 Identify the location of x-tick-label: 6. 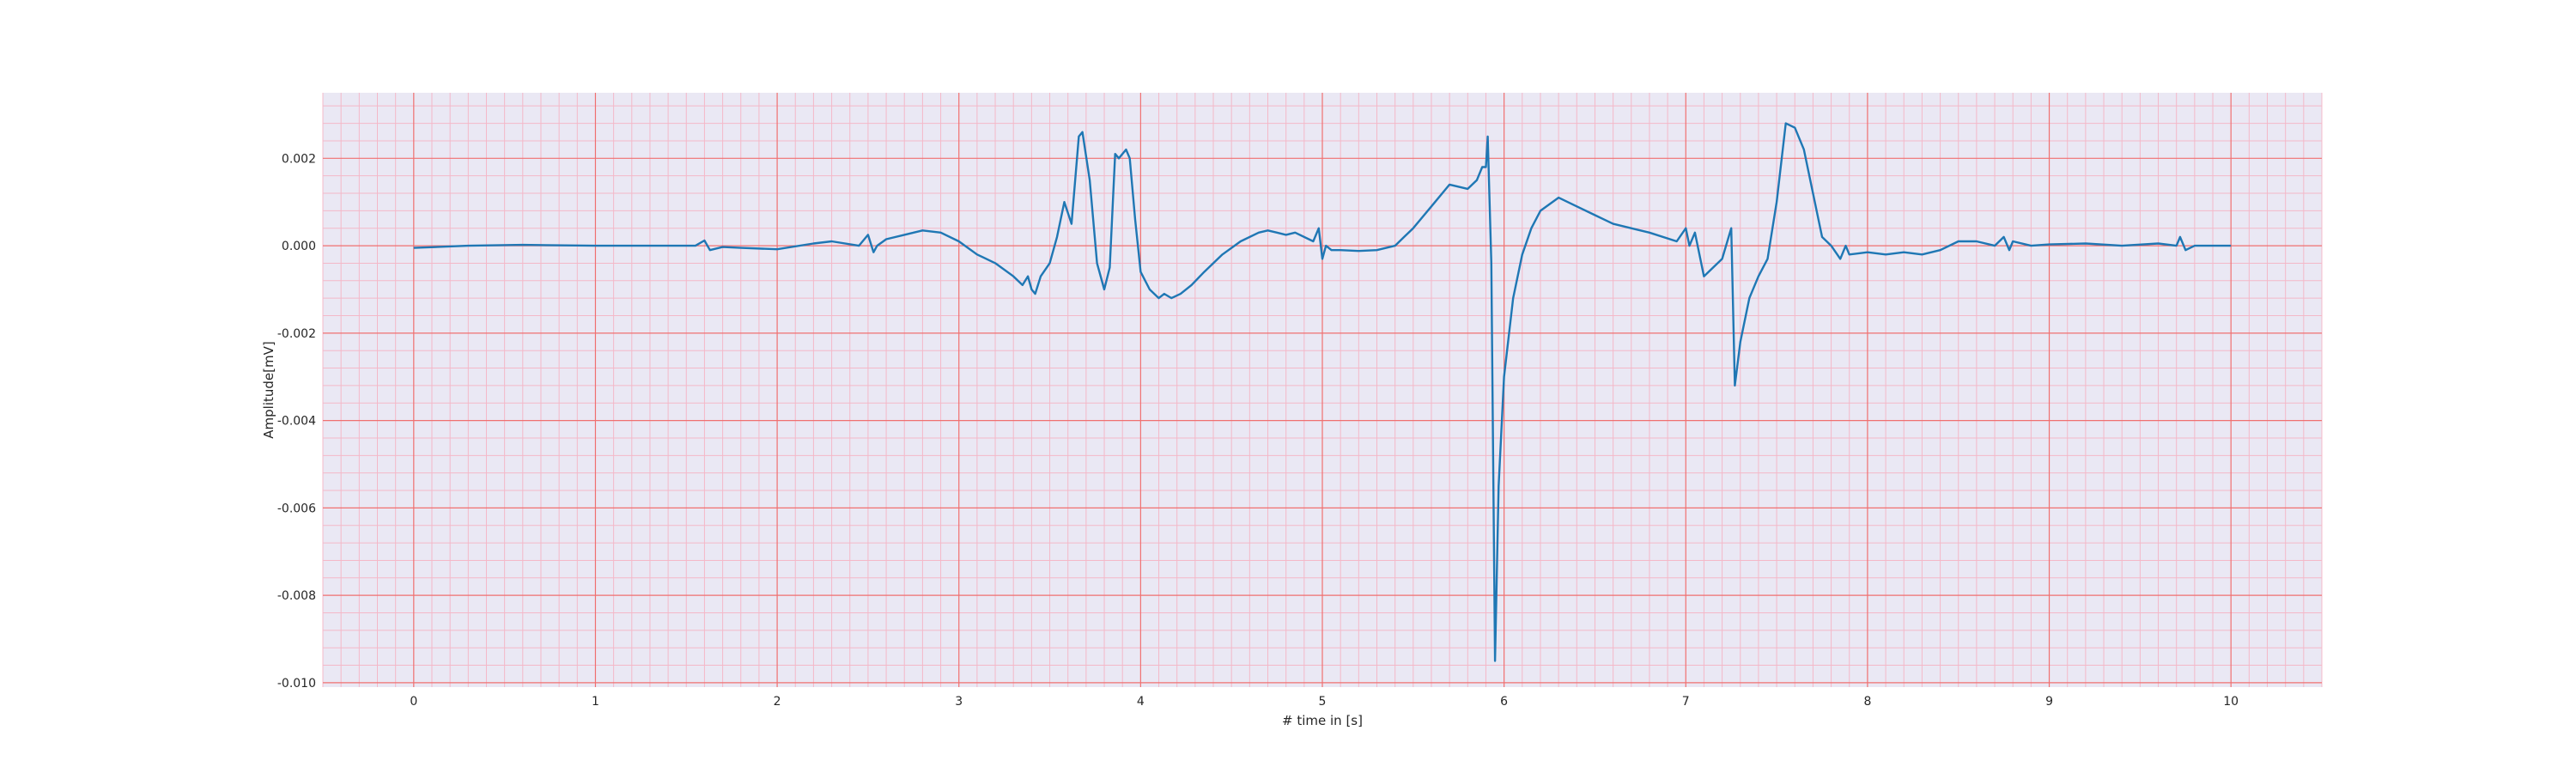
(1504, 702).